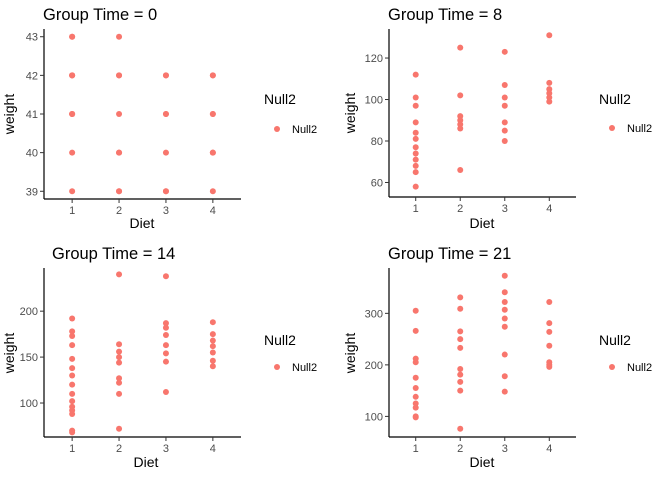 The image size is (672, 480). What do you see at coordinates (374, 59) in the screenshot?
I see `y-tick-label: 120` at bounding box center [374, 59].